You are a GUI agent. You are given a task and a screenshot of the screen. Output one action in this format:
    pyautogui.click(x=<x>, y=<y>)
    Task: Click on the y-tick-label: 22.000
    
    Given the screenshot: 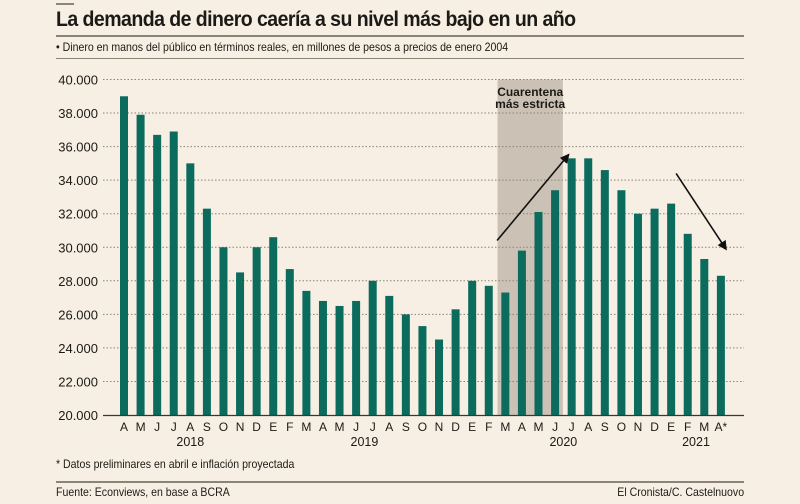 What is the action you would take?
    pyautogui.click(x=78, y=381)
    